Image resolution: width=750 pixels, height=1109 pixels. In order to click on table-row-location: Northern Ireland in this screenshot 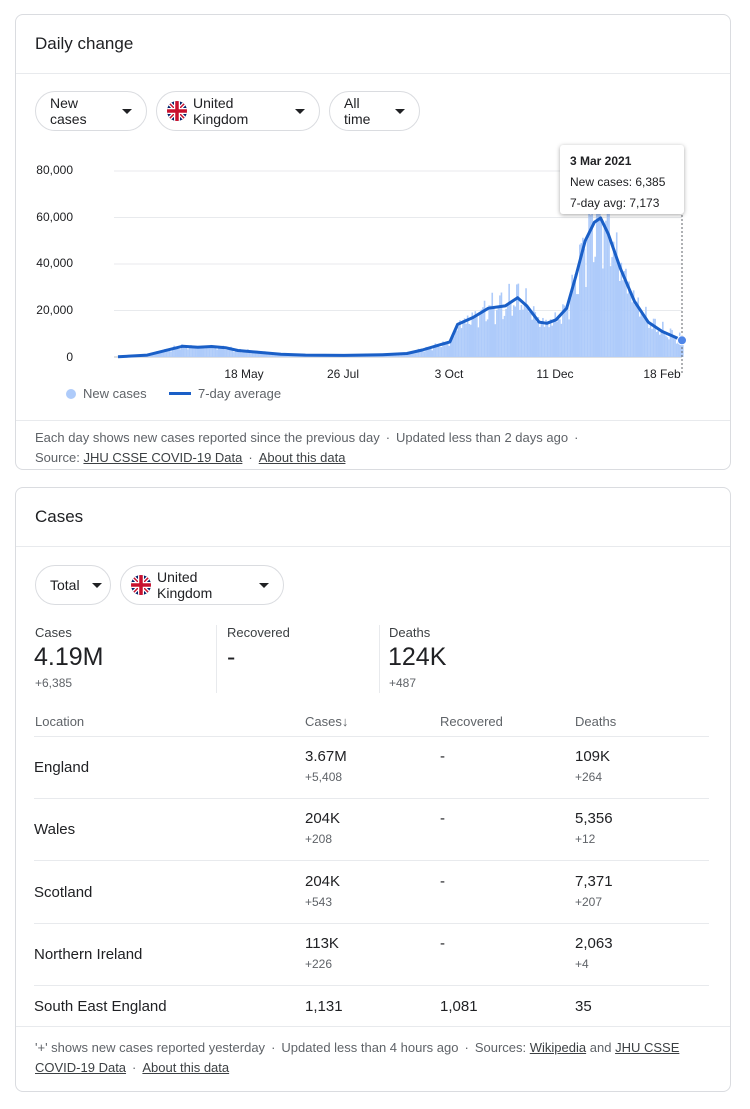, I will do `click(88, 954)`.